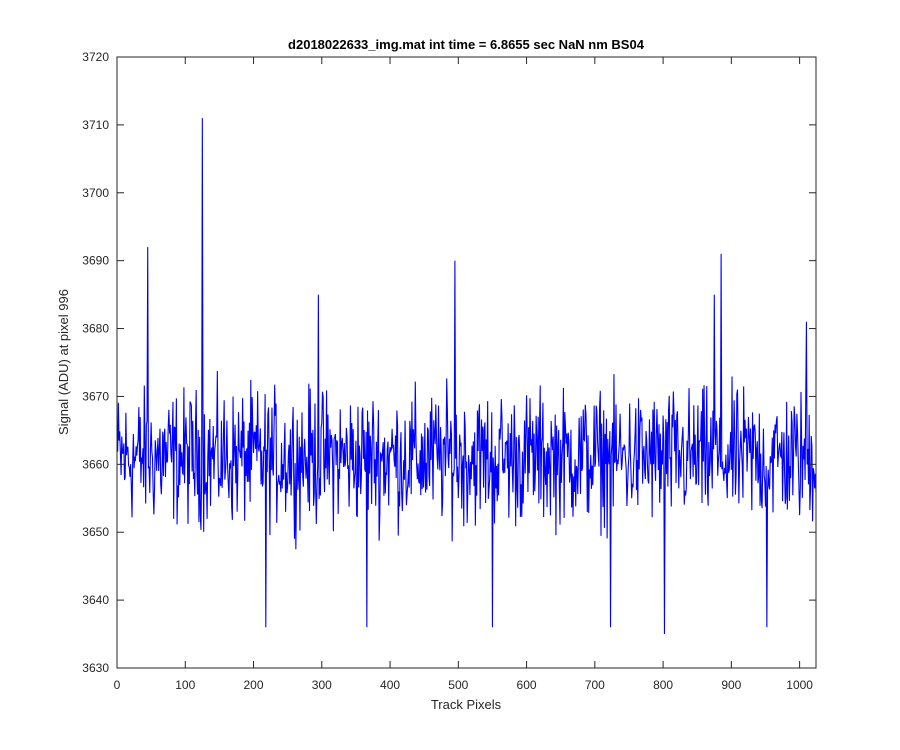 Image resolution: width=900 pixels, height=750 pixels. I want to click on y-tick-label: 3660, so click(95, 464).